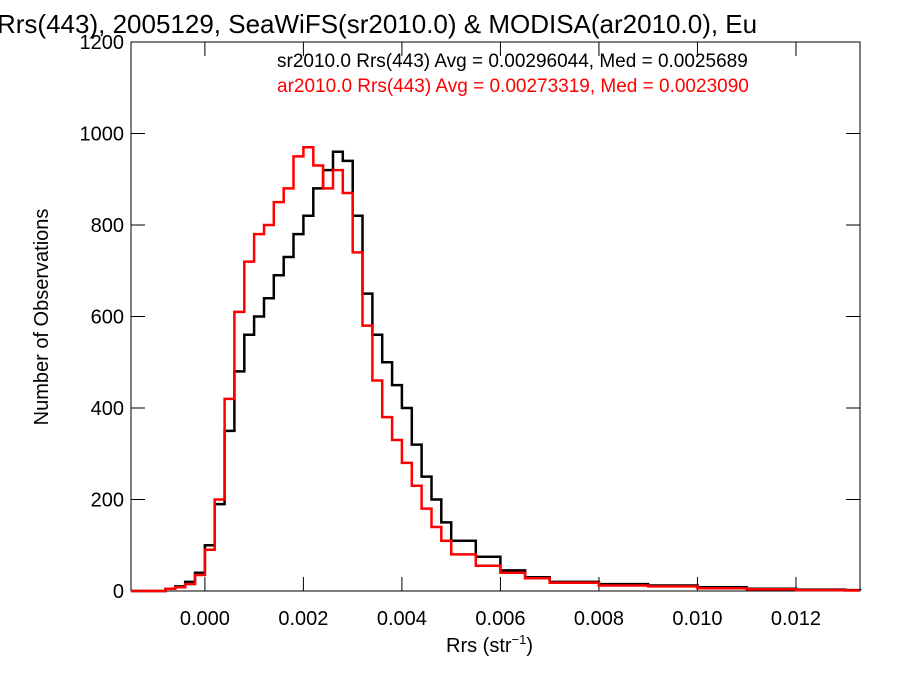  Describe the element at coordinates (303, 619) in the screenshot. I see `x-tick-label: 0.002` at that location.